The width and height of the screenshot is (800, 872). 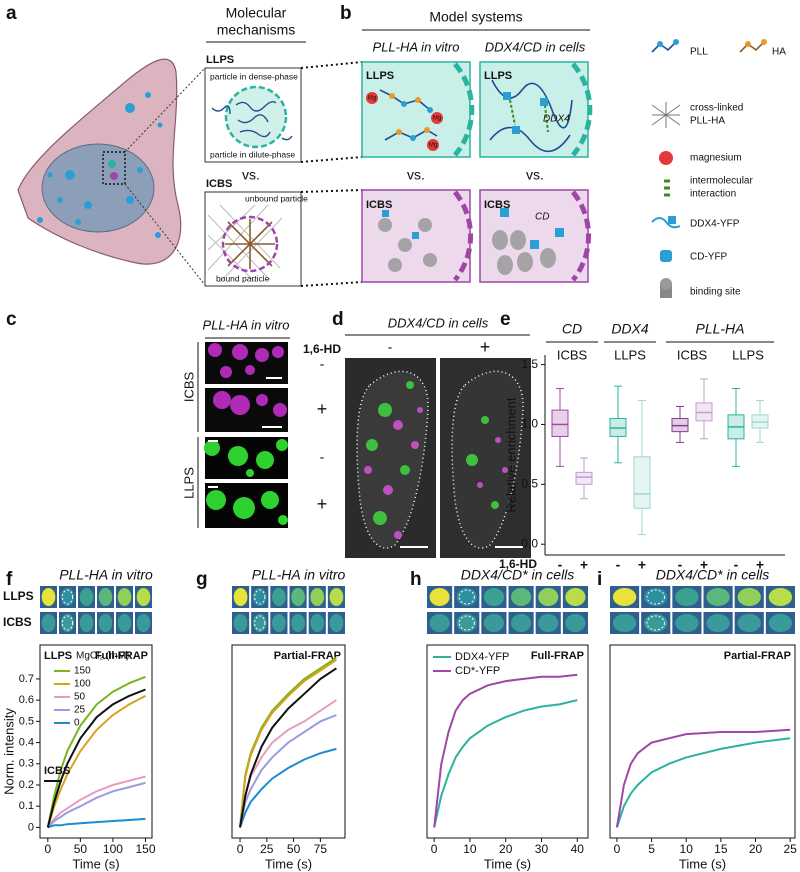 I want to click on panel-label: i, so click(x=599, y=579).